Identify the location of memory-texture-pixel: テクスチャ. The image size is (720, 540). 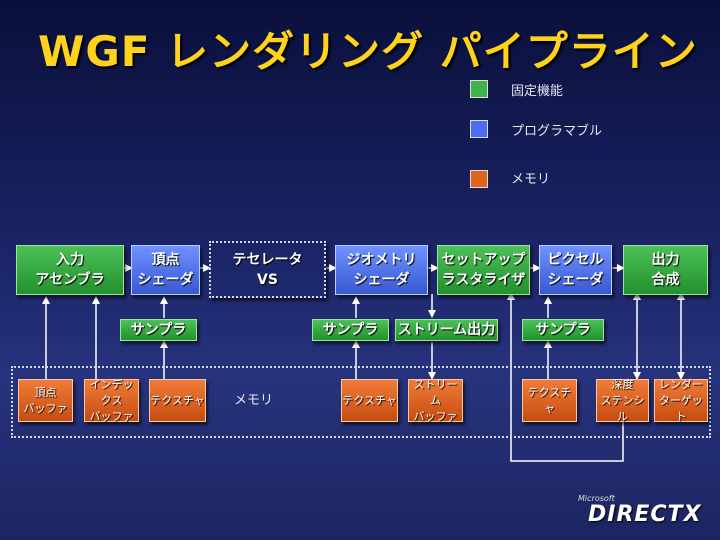
(549, 400).